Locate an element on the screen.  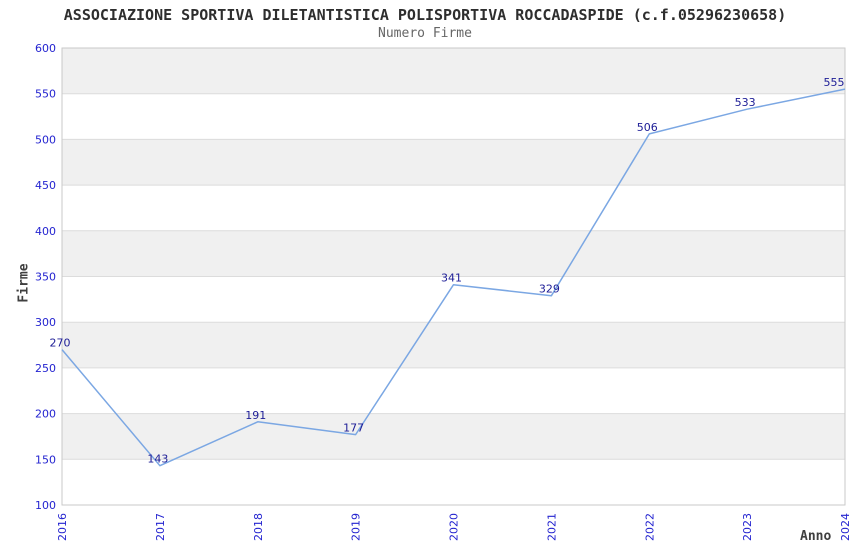
x-tick-label: 2018 is located at coordinates (258, 527).